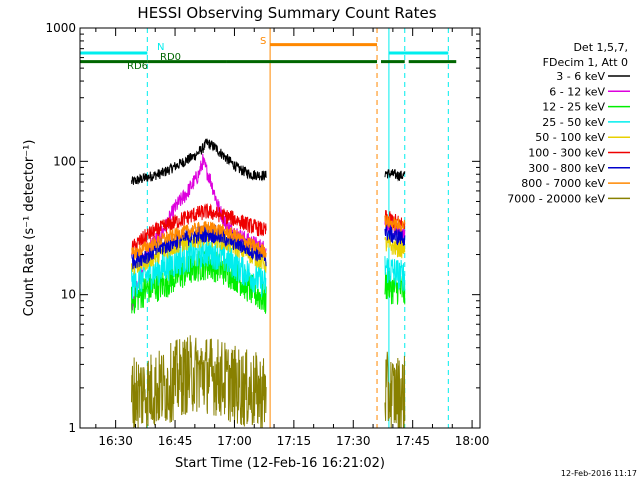 This screenshot has height=480, width=640. Describe the element at coordinates (268, 382) in the screenshot. I see `series-7000-20000kev` at that location.